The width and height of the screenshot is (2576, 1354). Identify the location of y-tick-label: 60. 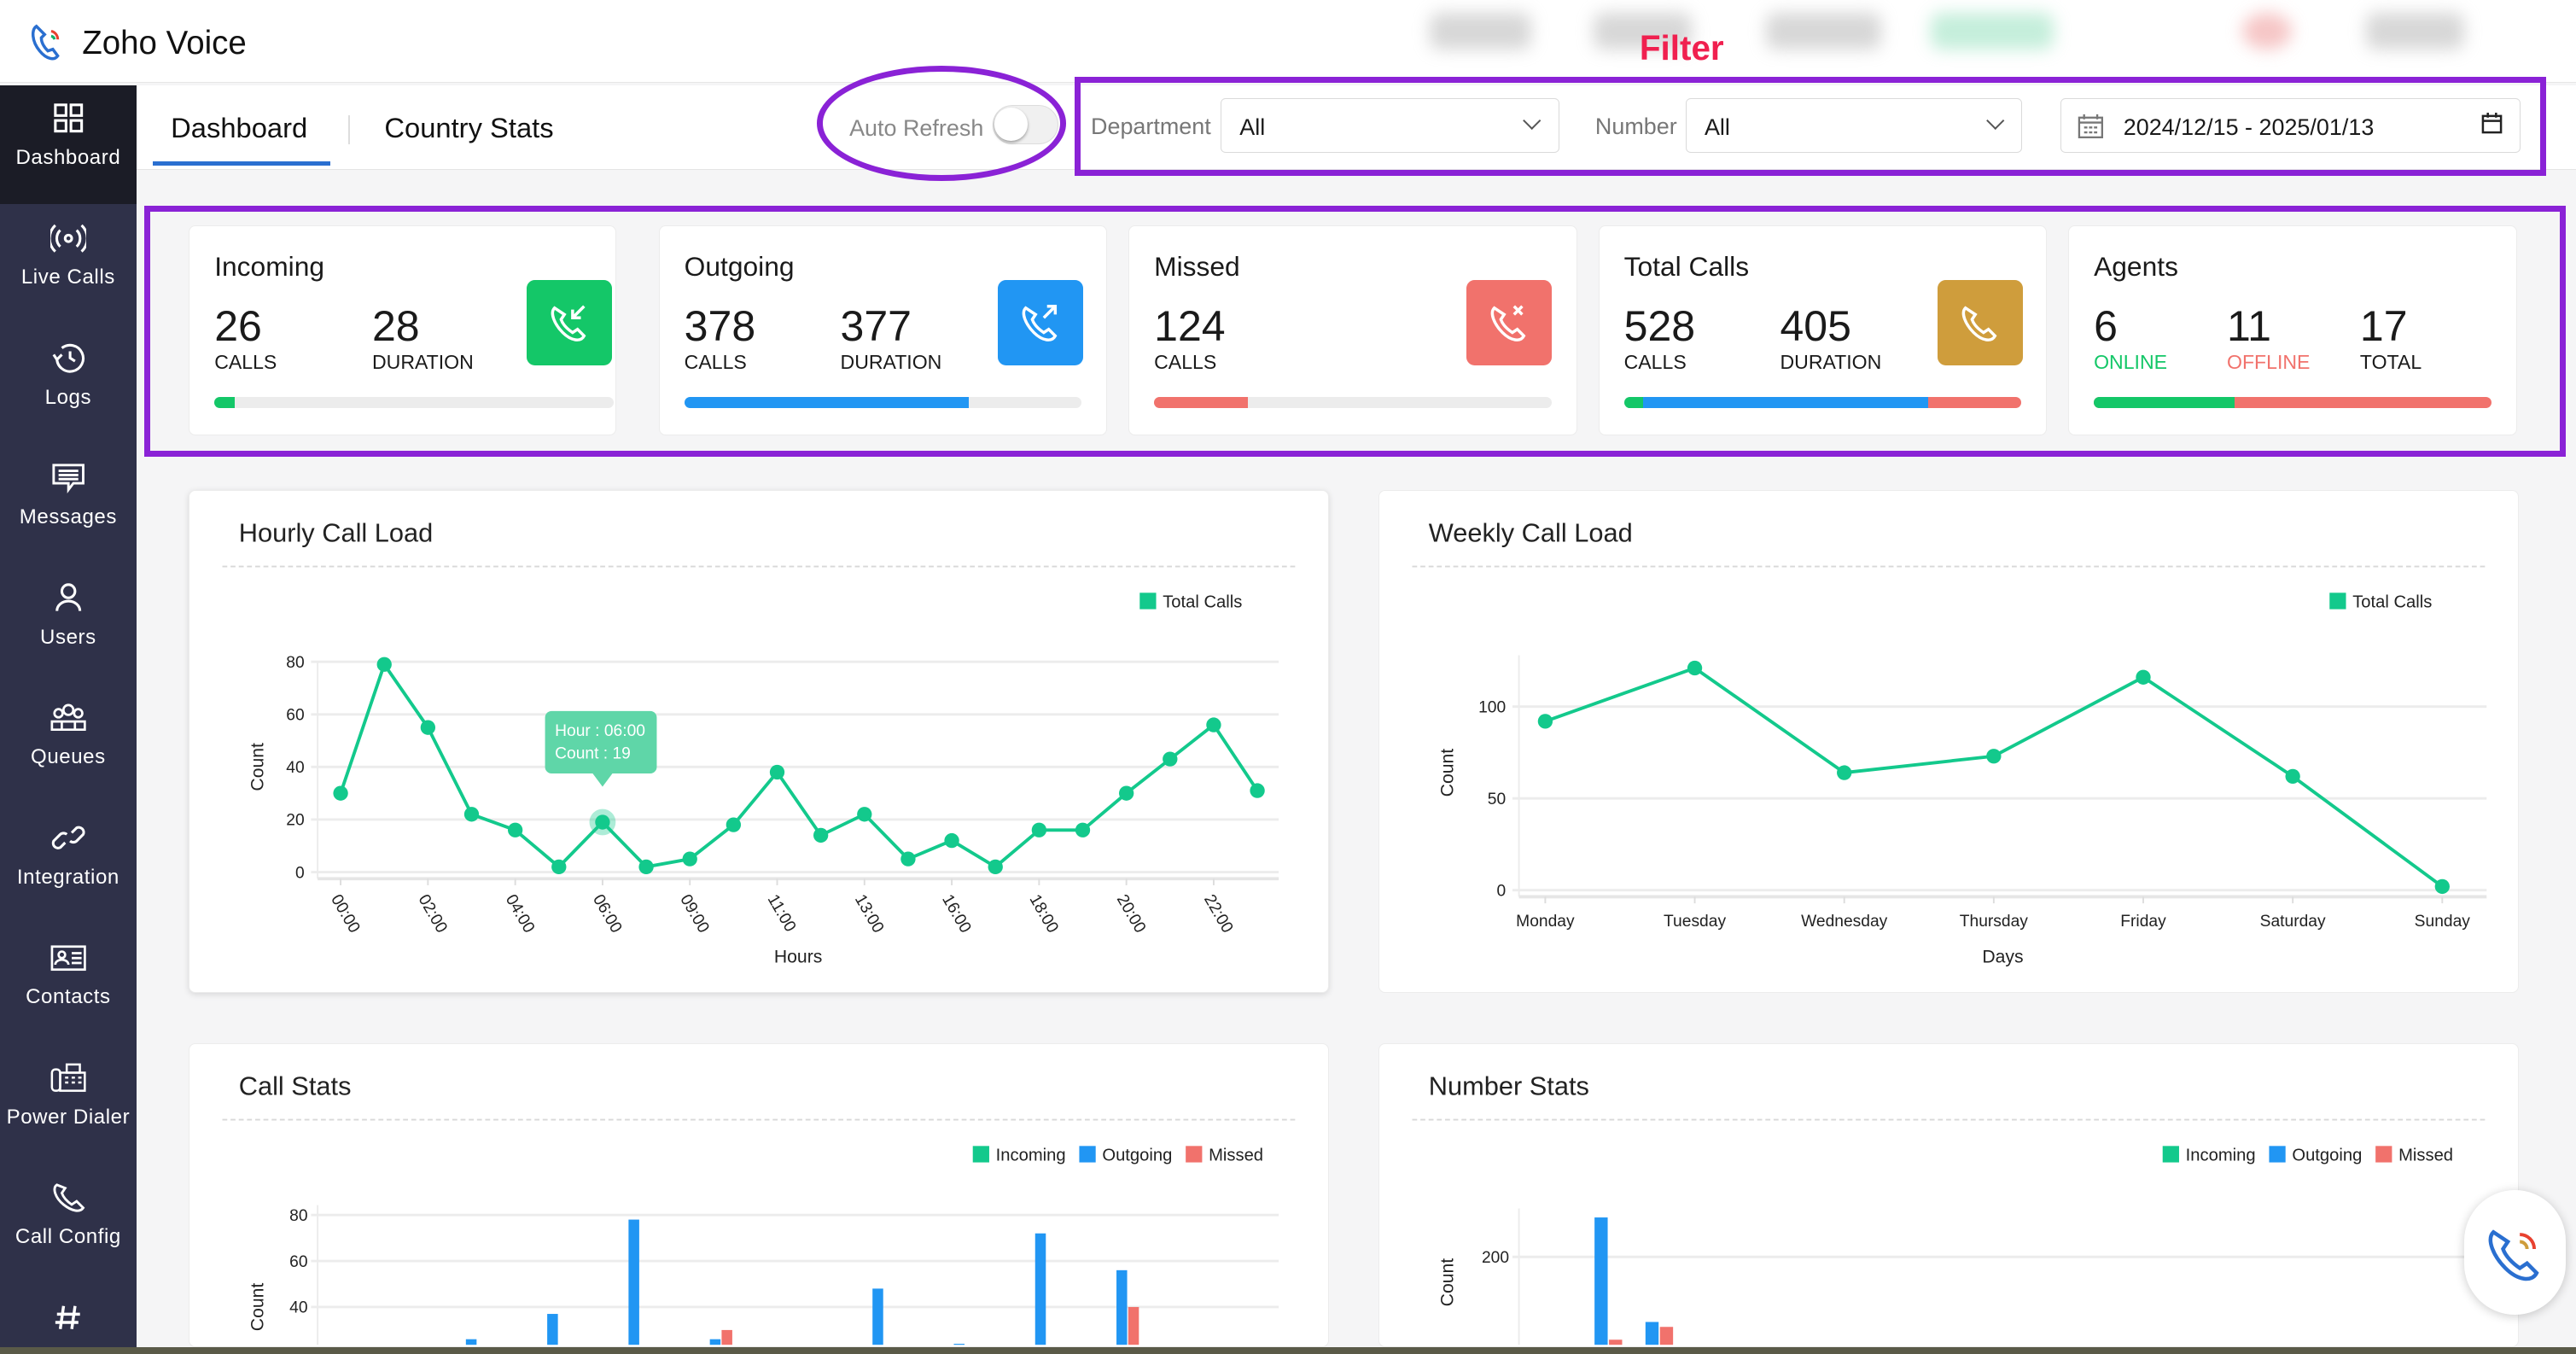
(299, 1262).